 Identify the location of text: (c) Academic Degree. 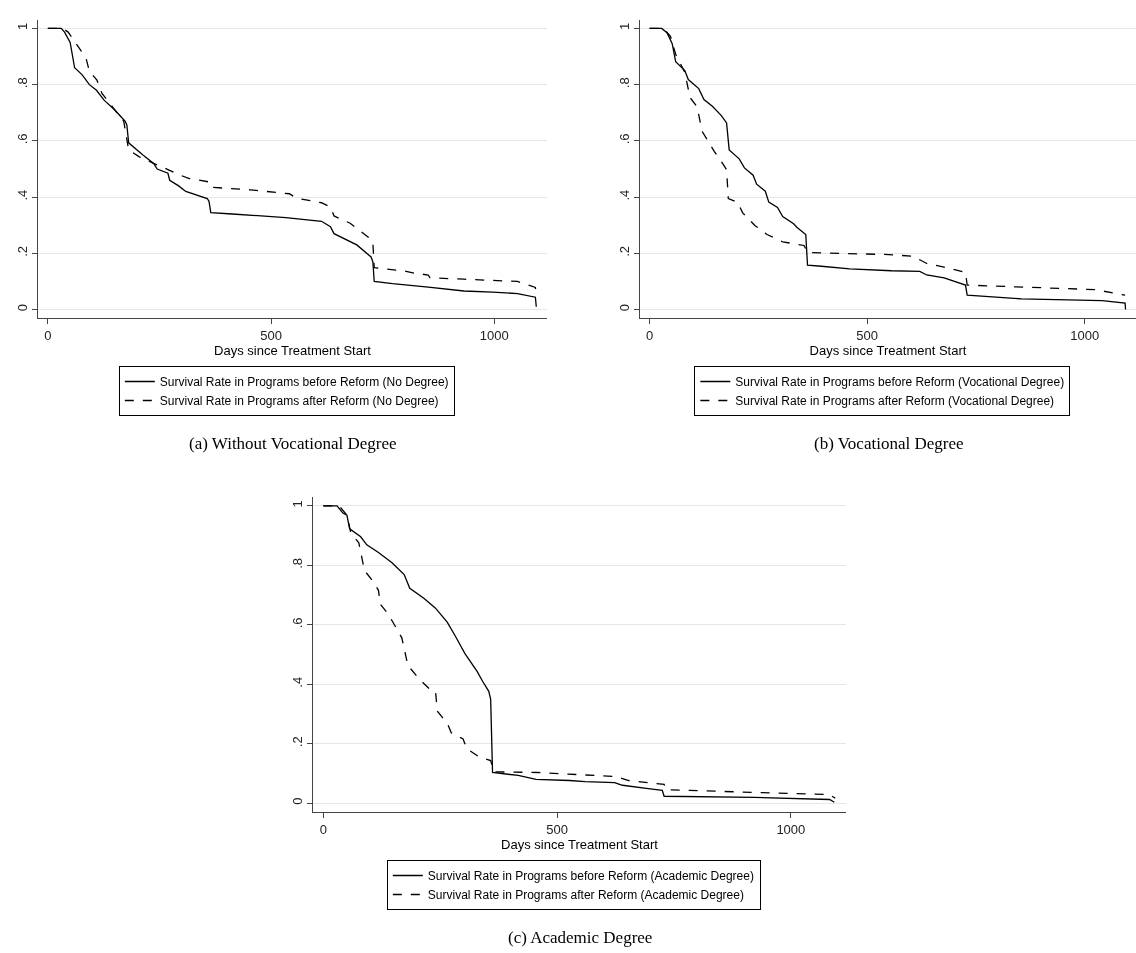
(580, 937).